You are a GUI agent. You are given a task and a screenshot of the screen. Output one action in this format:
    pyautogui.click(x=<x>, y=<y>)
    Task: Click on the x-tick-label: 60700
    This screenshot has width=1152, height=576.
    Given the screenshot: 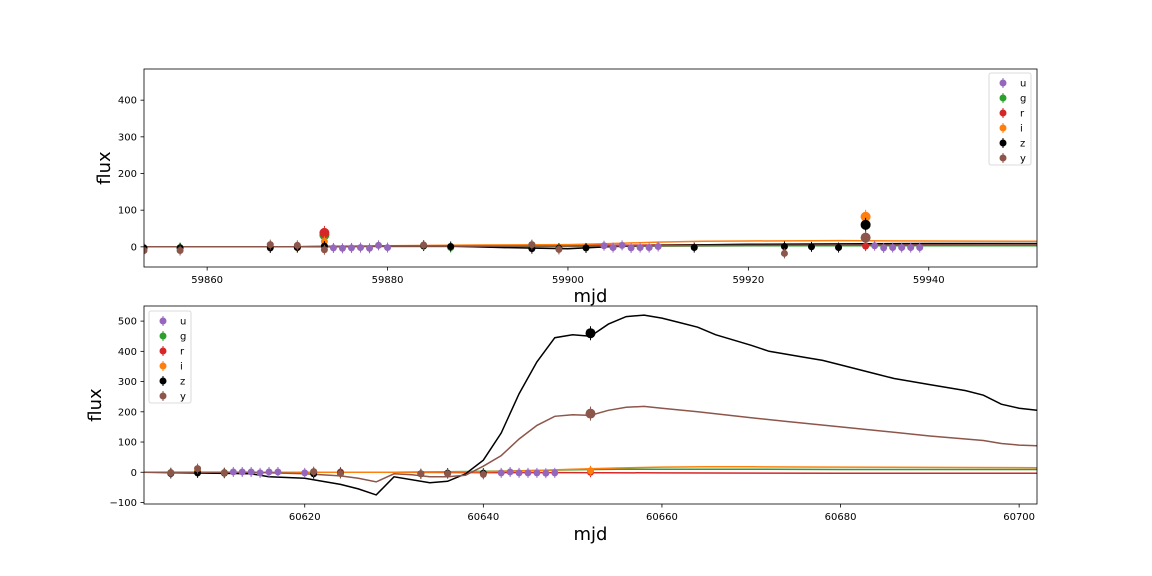 What is the action you would take?
    pyautogui.click(x=1019, y=517)
    